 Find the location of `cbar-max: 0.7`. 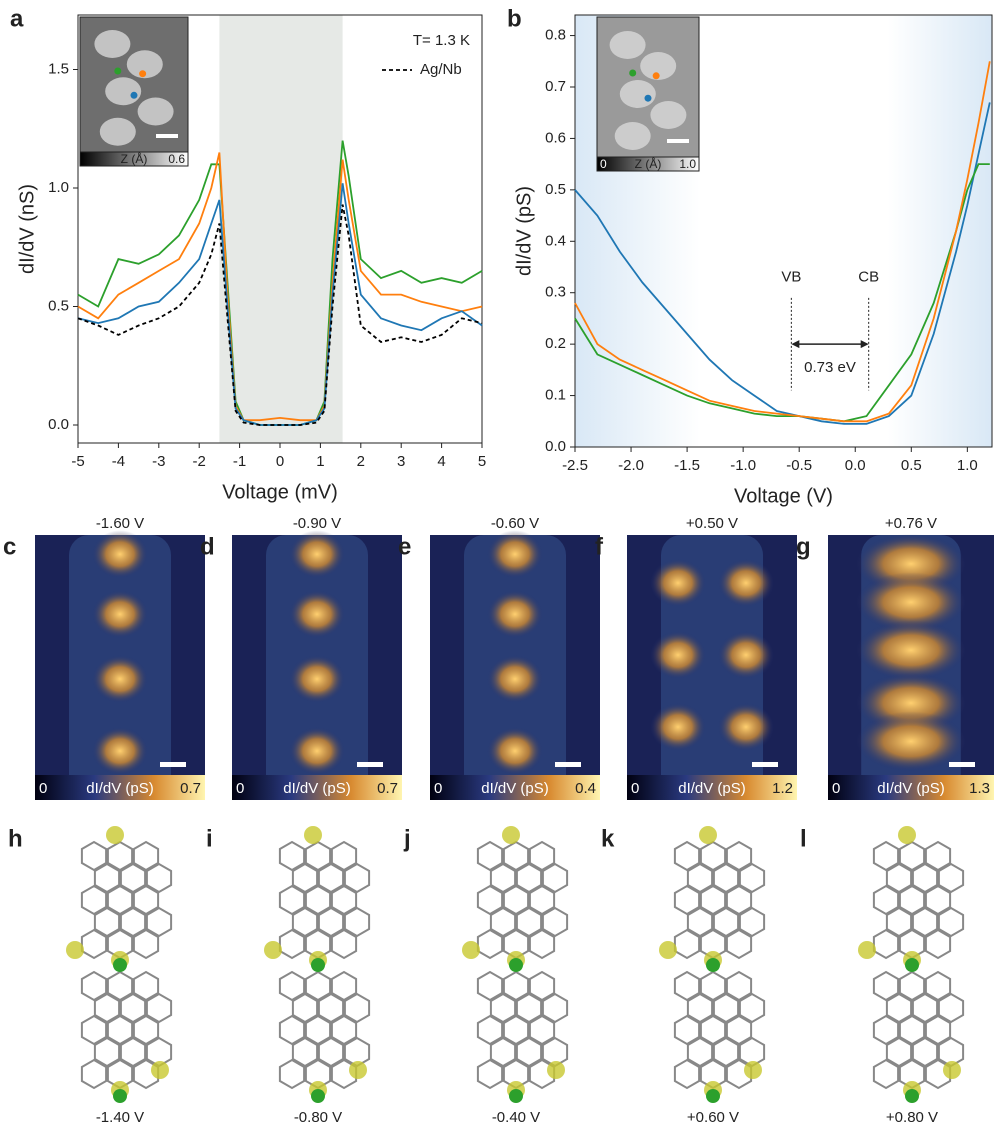

cbar-max: 0.7 is located at coordinates (190, 788).